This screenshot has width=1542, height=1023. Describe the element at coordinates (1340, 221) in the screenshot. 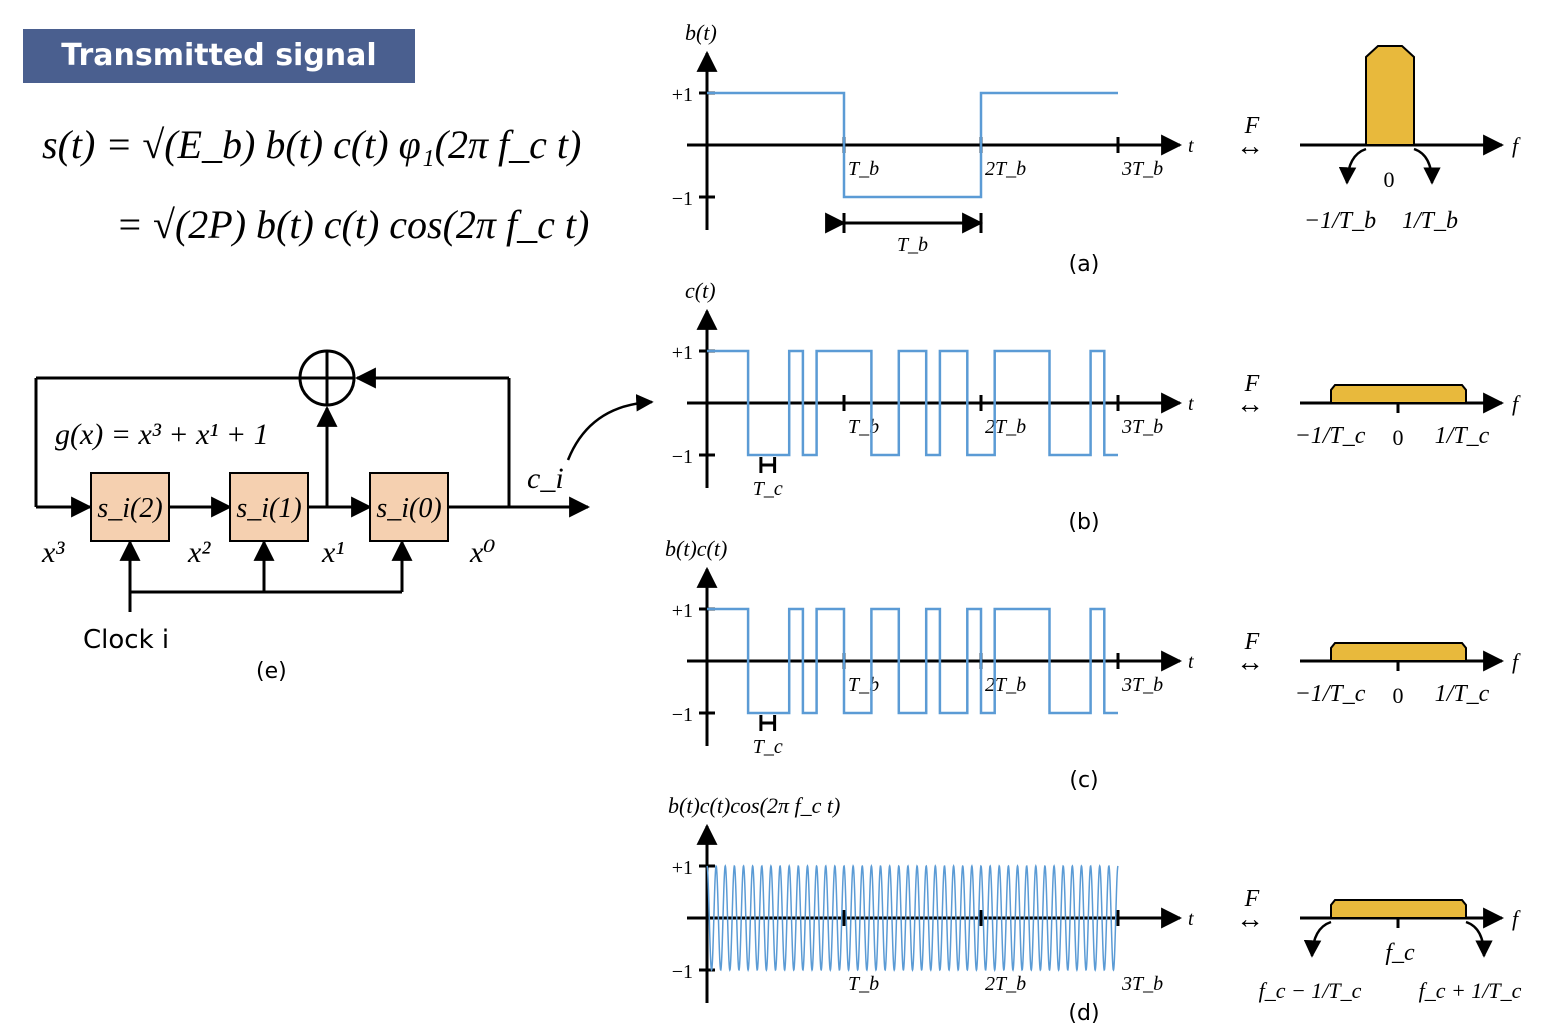

I see `spectrum-left-label: −1/T_b` at that location.